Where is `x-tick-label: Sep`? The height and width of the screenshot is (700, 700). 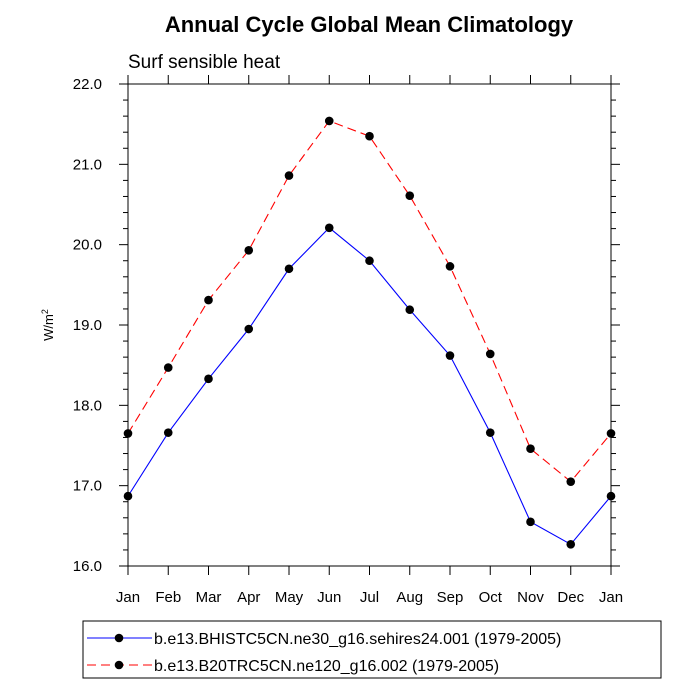 x-tick-label: Sep is located at coordinates (450, 597).